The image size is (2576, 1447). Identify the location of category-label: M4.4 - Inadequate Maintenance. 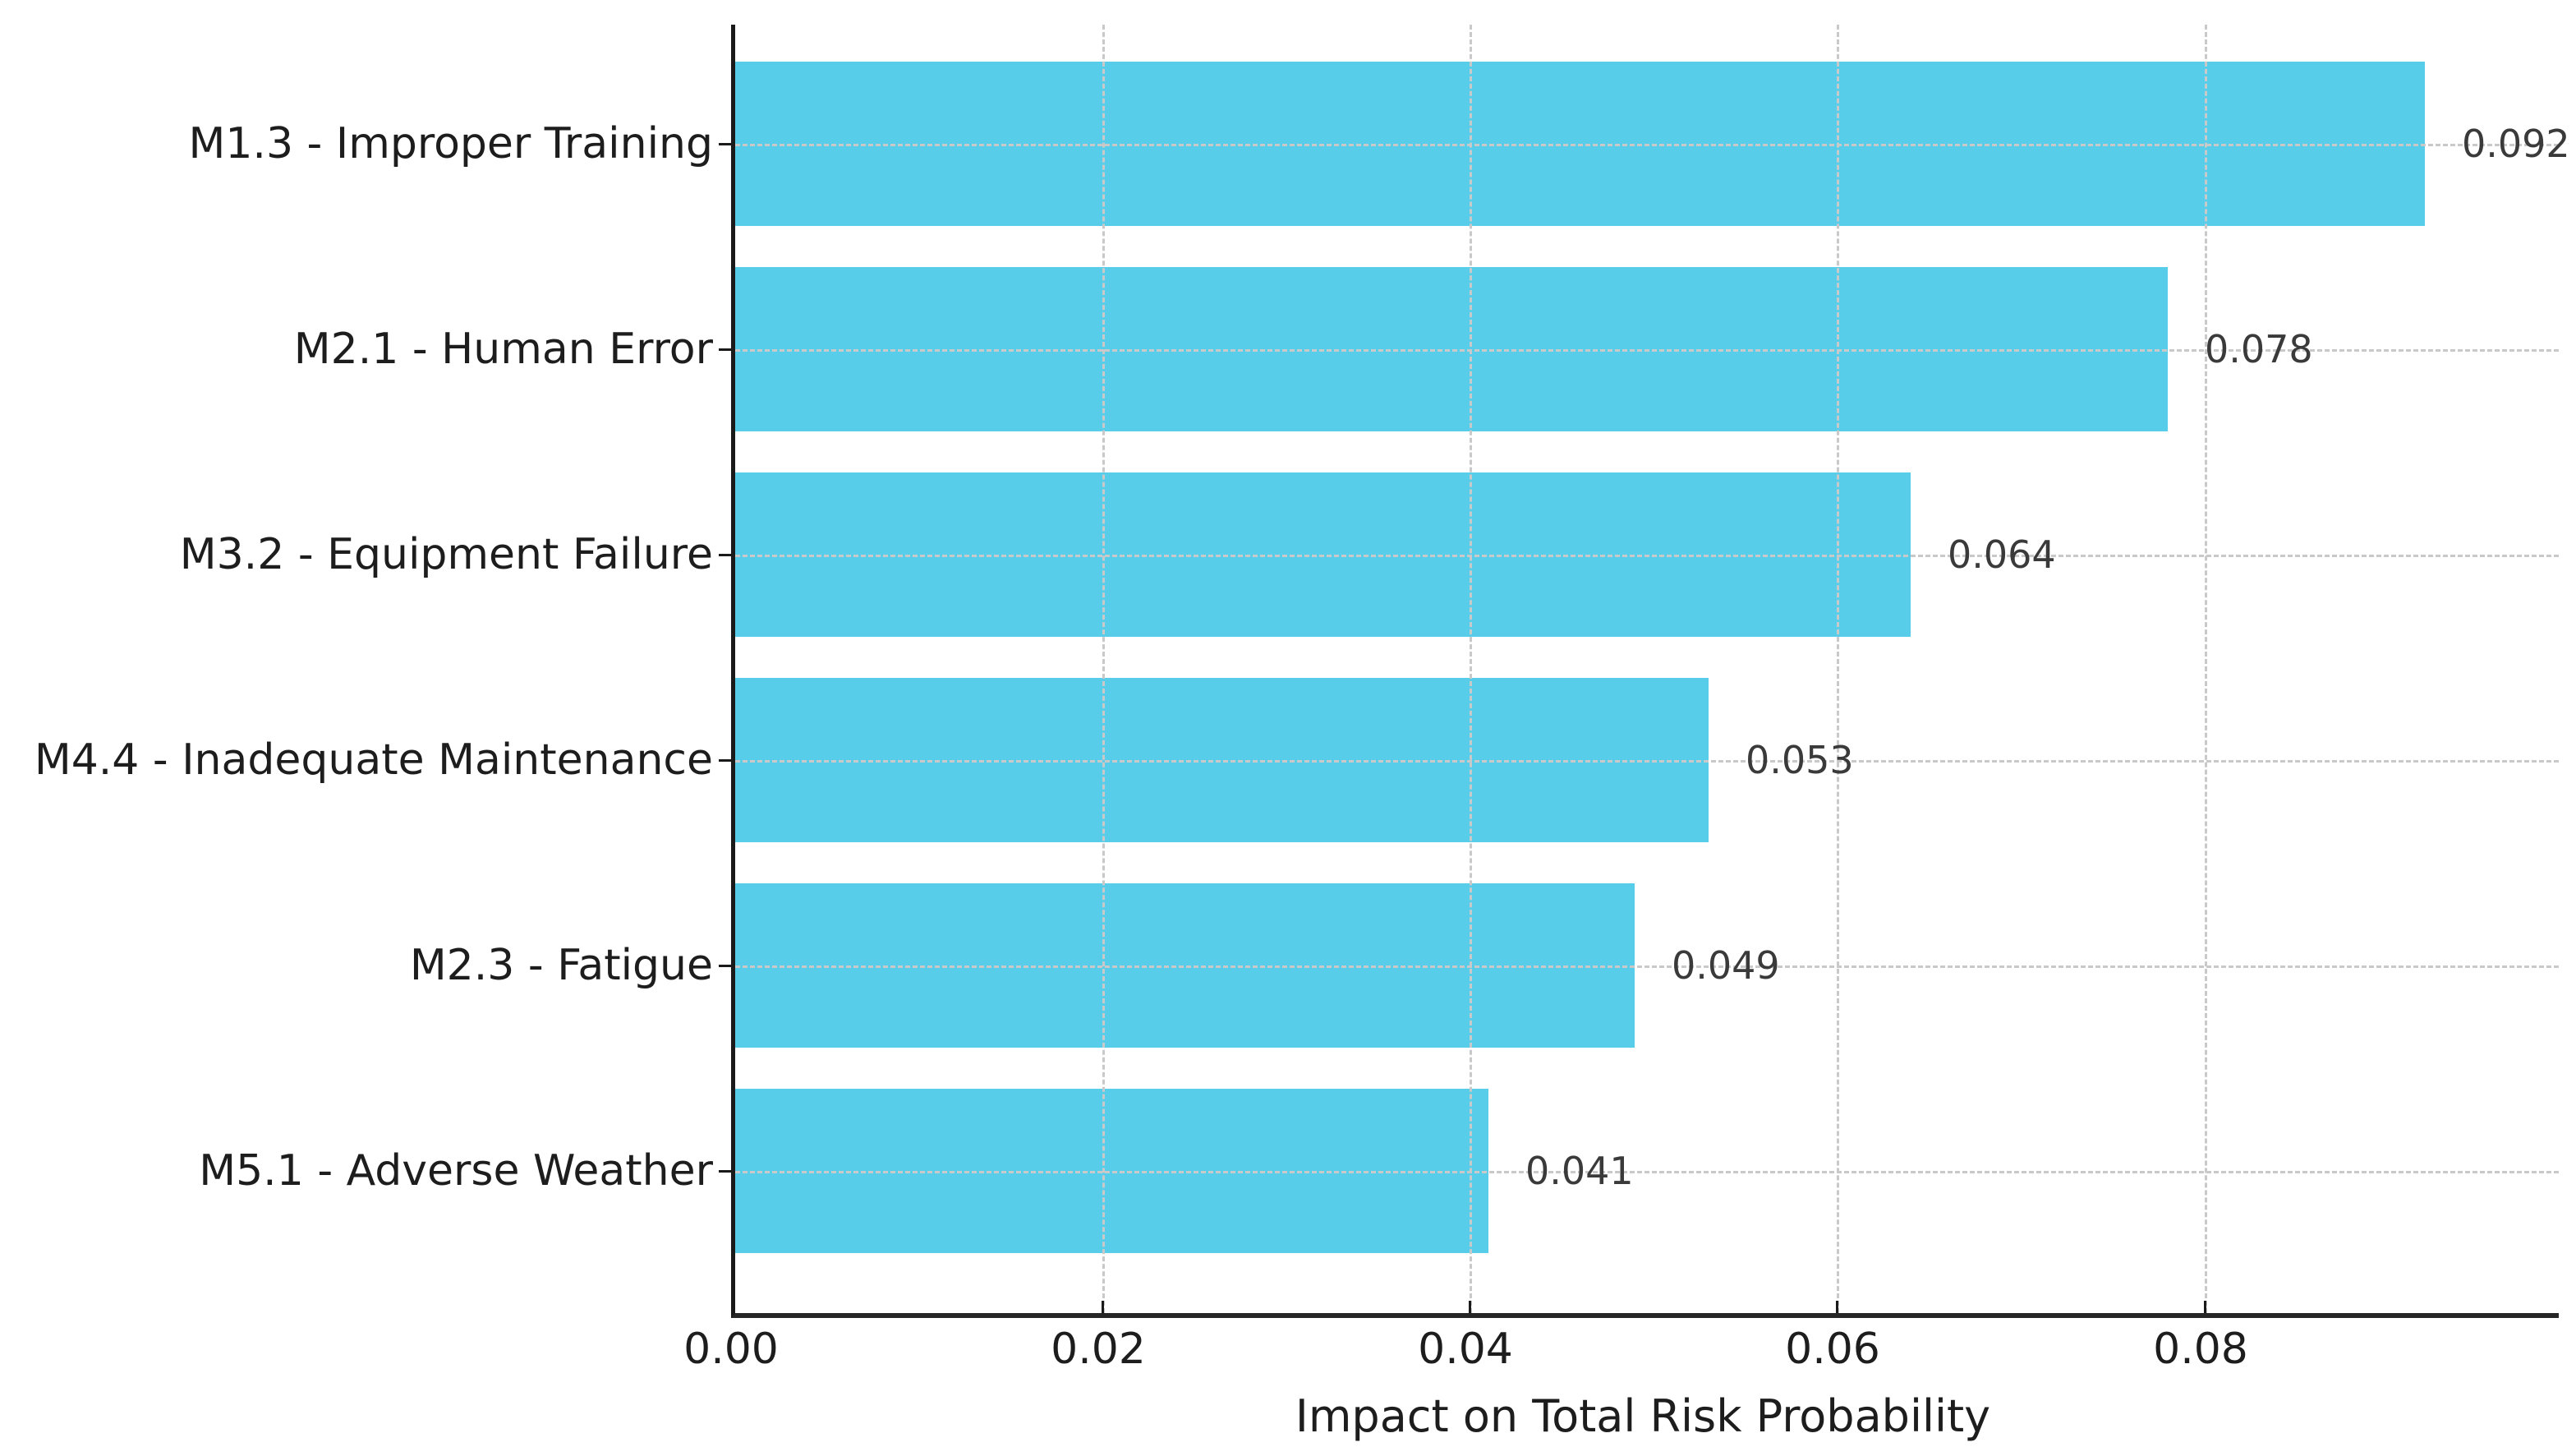
(373, 760).